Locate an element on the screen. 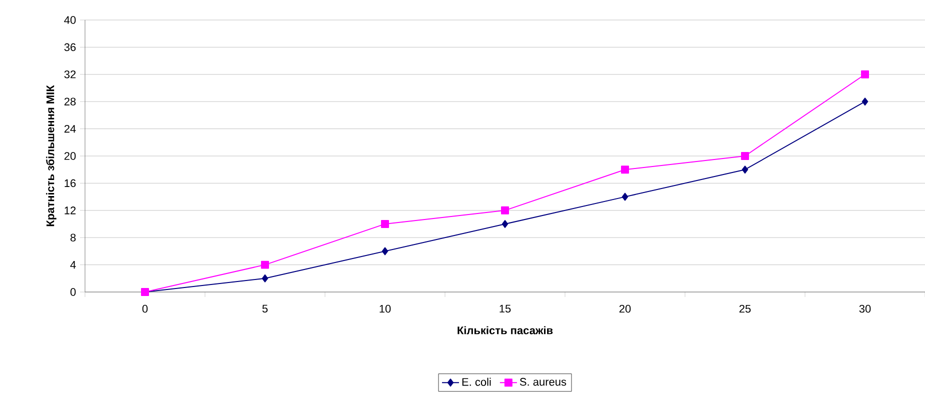 This screenshot has width=925, height=417. y-axis-title: Кратність збільшення МІК is located at coordinates (51, 155).